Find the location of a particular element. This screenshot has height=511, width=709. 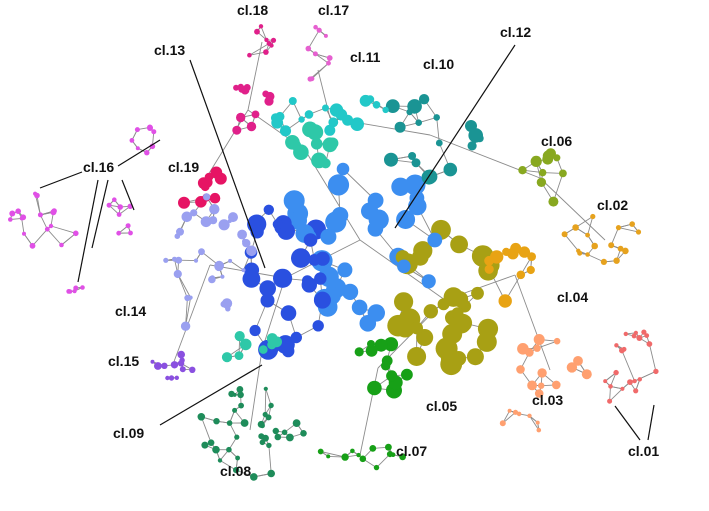

leader-cl01-a is located at coordinates (627, 423).